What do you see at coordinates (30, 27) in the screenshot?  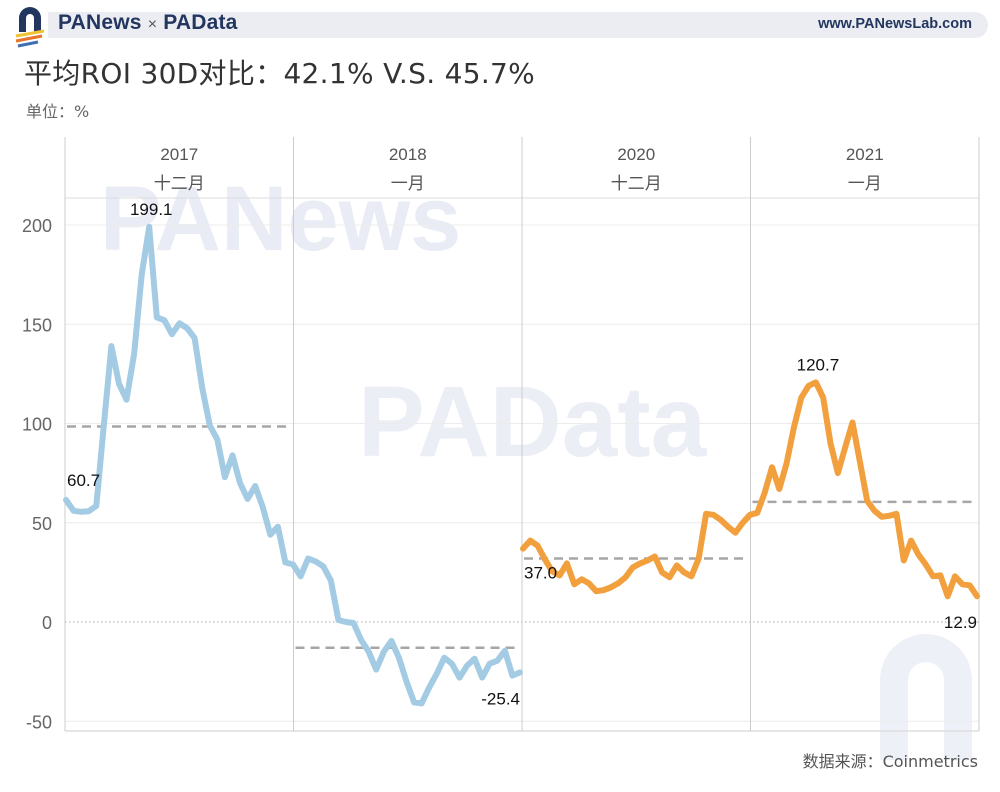 I see `panews-logo-icon` at bounding box center [30, 27].